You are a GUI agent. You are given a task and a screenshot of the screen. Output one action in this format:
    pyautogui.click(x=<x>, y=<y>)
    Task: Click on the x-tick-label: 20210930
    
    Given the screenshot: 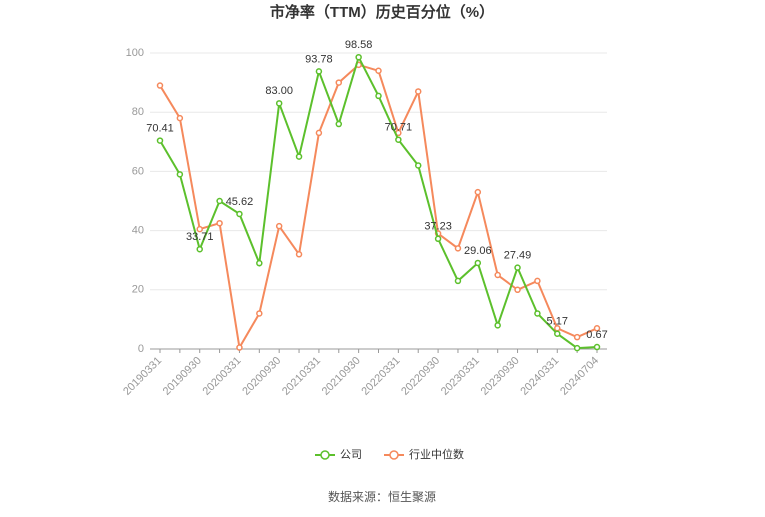 What is the action you would take?
    pyautogui.click(x=341, y=376)
    